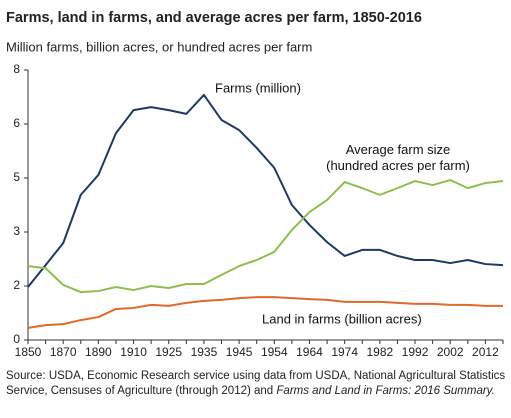 This screenshot has width=511, height=418. Describe the element at coordinates (16, 69) in the screenshot. I see `y-tick-label: 8` at that location.